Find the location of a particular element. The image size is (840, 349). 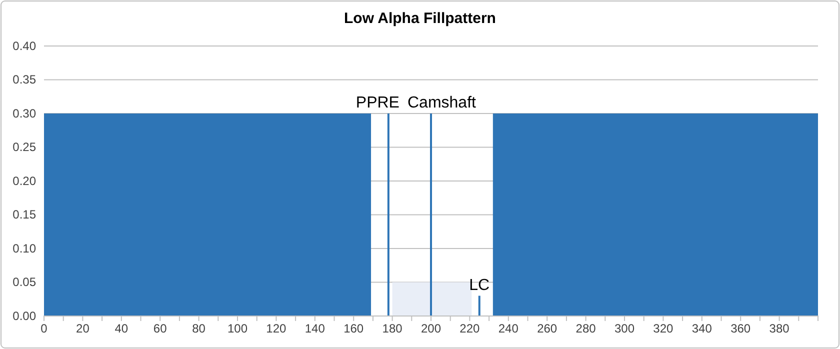

x-tick-label: 240 is located at coordinates (508, 329).